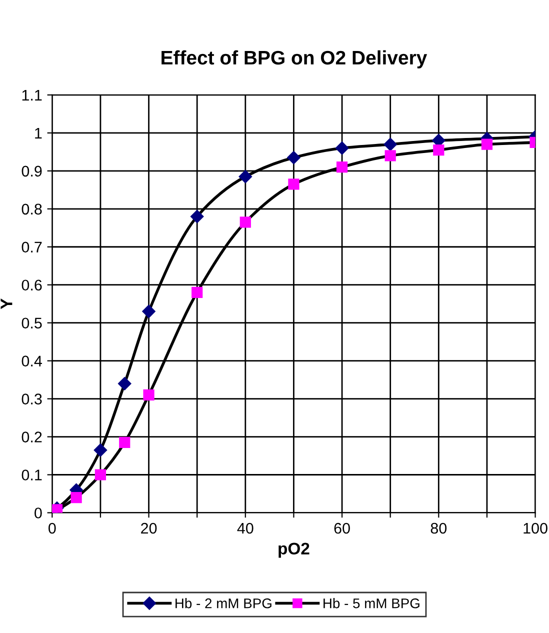 This screenshot has width=549, height=633. What do you see at coordinates (438, 528) in the screenshot?
I see `x-tick-label: 80` at bounding box center [438, 528].